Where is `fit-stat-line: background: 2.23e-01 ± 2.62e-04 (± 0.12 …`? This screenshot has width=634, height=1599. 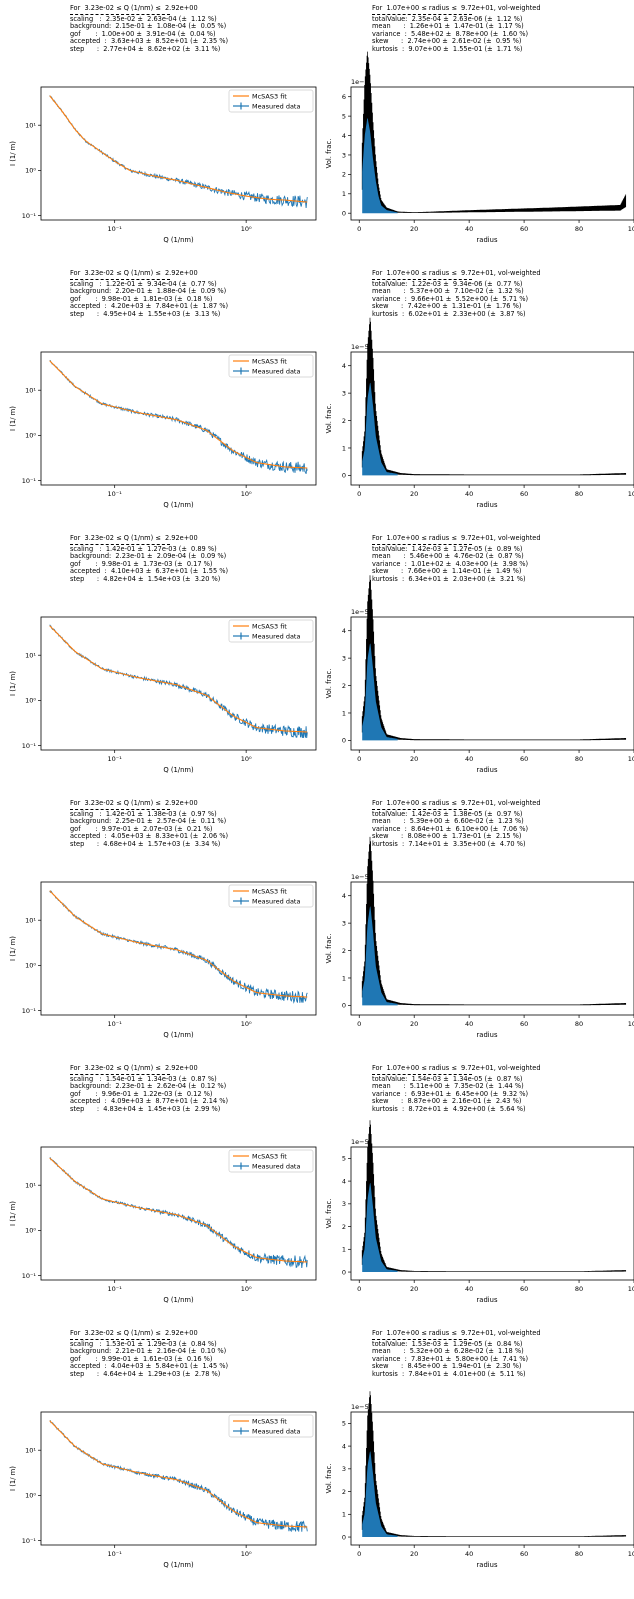
fit-stat-line: background: 2.23e-01 ± 2.62e-04 (± 0.12 … is located at coordinates (148, 1086).